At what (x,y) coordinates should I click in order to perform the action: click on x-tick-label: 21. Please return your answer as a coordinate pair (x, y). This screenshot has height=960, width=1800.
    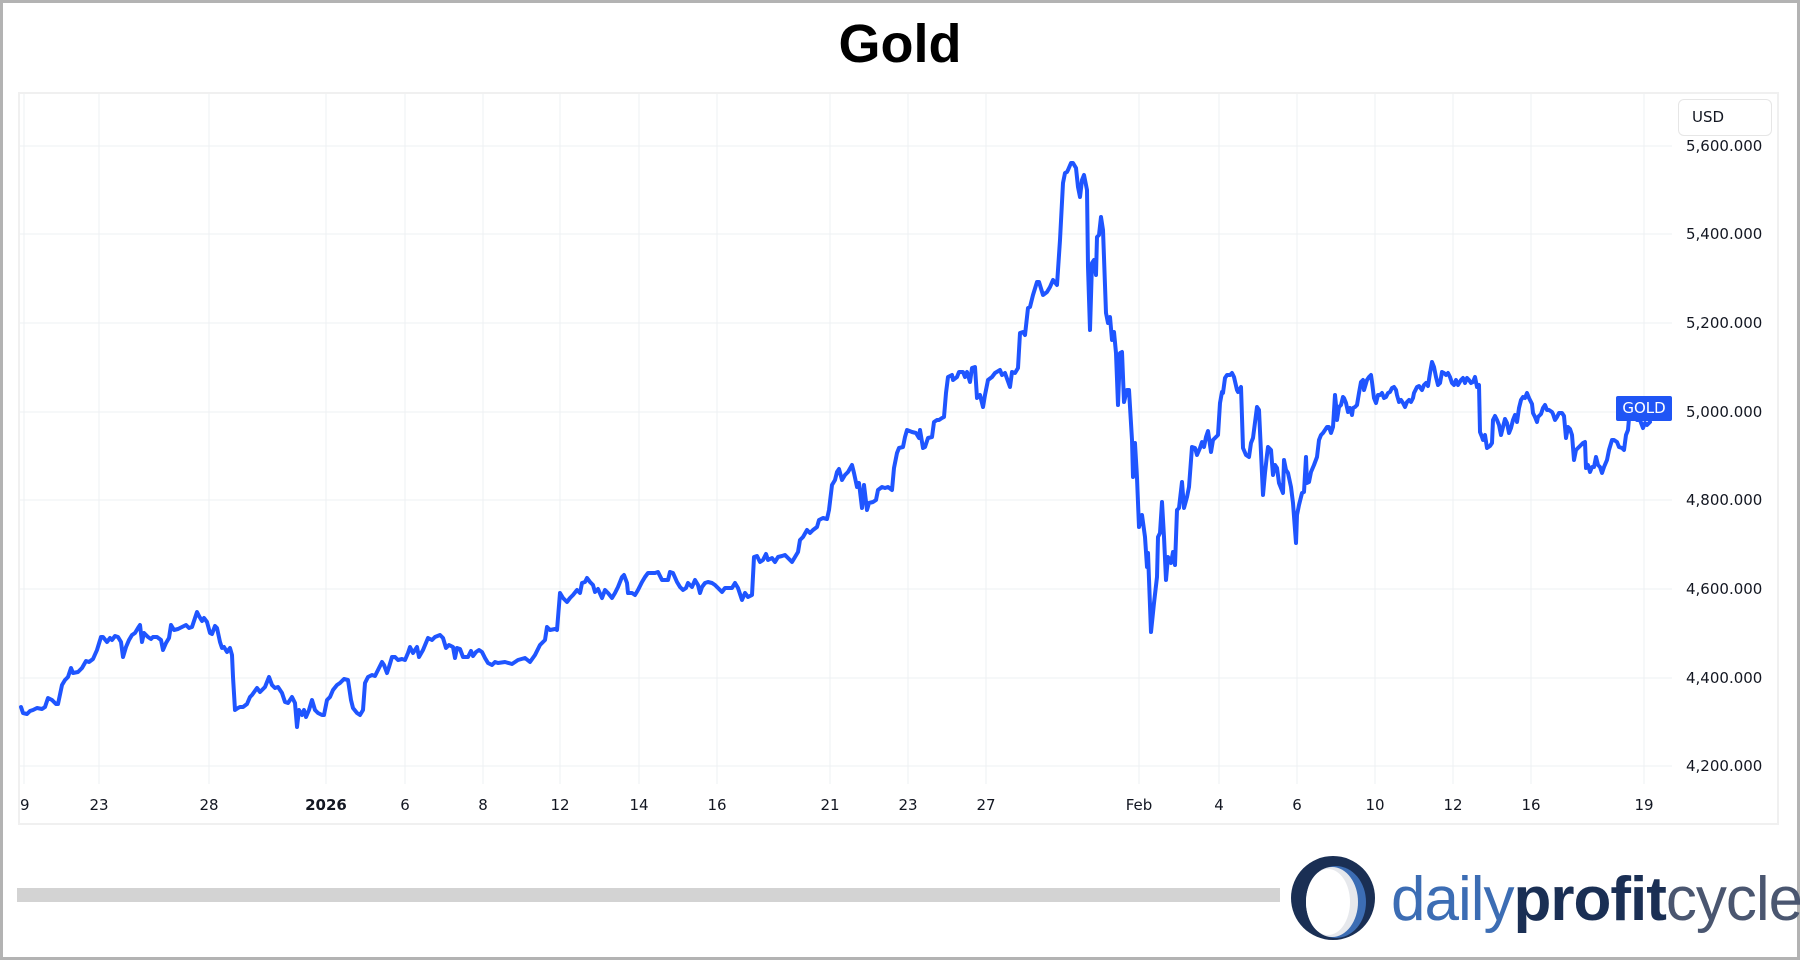
    Looking at the image, I should click on (830, 805).